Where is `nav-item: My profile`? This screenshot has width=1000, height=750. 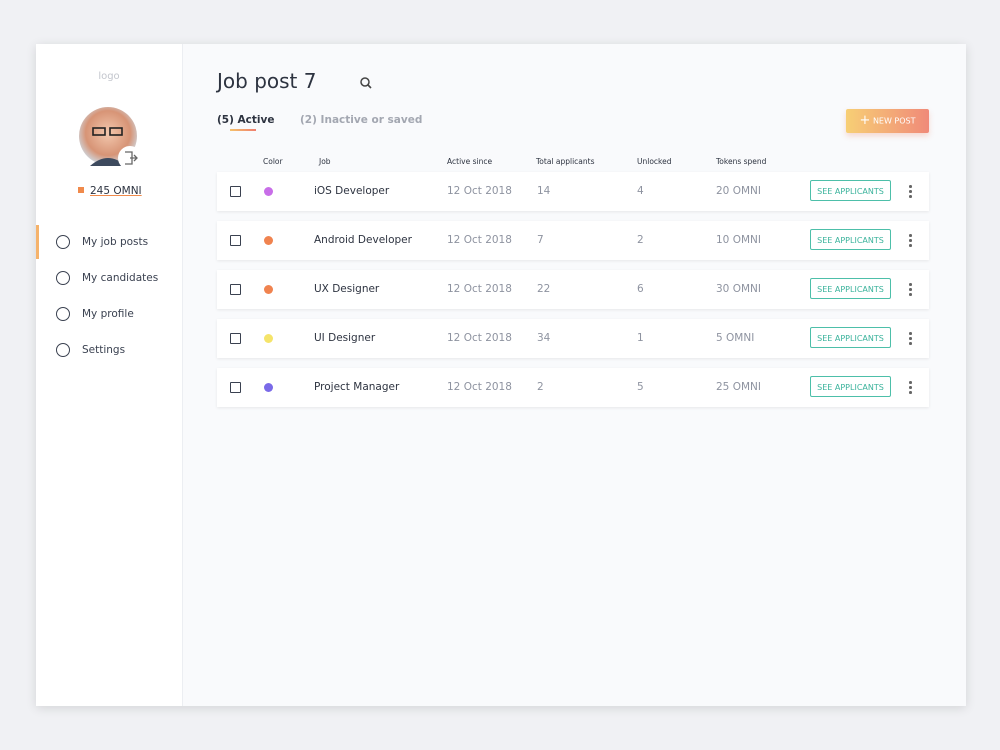 nav-item: My profile is located at coordinates (108, 314).